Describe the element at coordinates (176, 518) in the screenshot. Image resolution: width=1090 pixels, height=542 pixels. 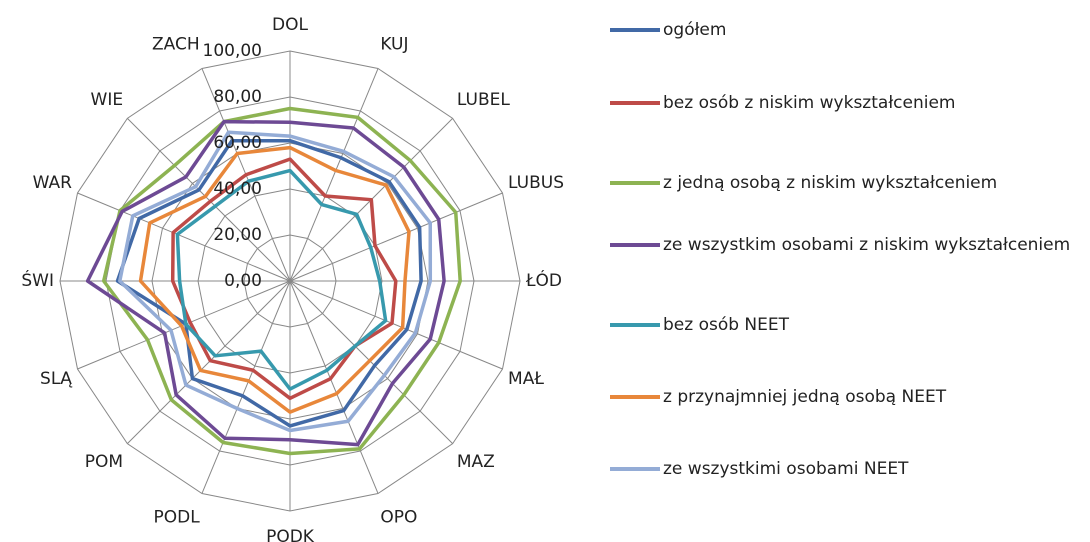
I see `category-label: PODL` at that location.